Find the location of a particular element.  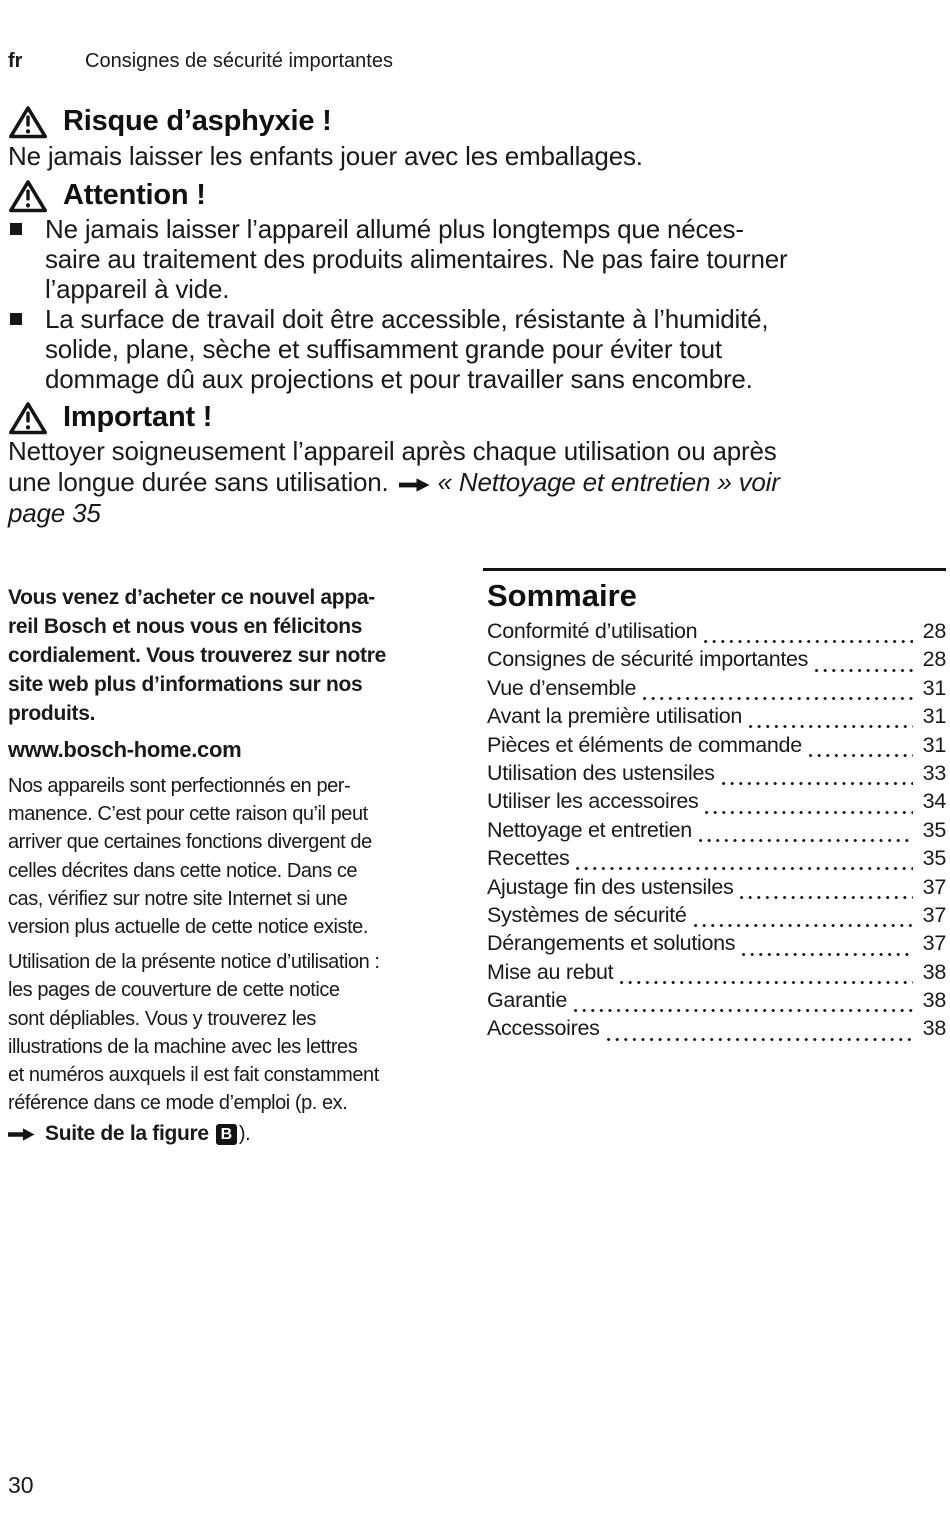

toc-entry-label: Garantie is located at coordinates (527, 1000).